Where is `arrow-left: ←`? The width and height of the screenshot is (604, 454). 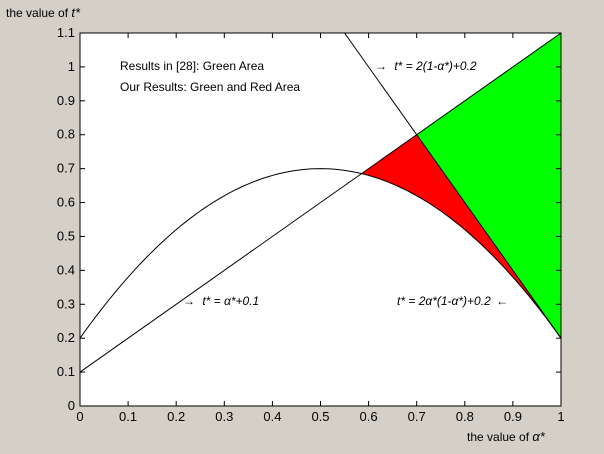 arrow-left: ← is located at coordinates (502, 301).